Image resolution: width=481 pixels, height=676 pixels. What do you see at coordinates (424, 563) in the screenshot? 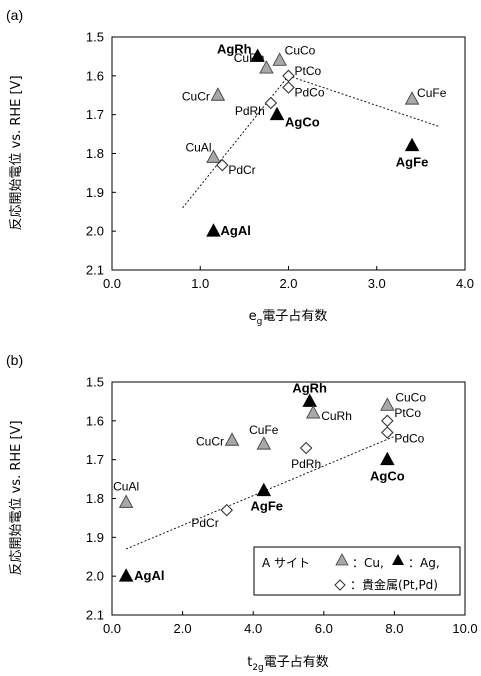
I see `legend-black-label: ：Ag,` at bounding box center [424, 563].